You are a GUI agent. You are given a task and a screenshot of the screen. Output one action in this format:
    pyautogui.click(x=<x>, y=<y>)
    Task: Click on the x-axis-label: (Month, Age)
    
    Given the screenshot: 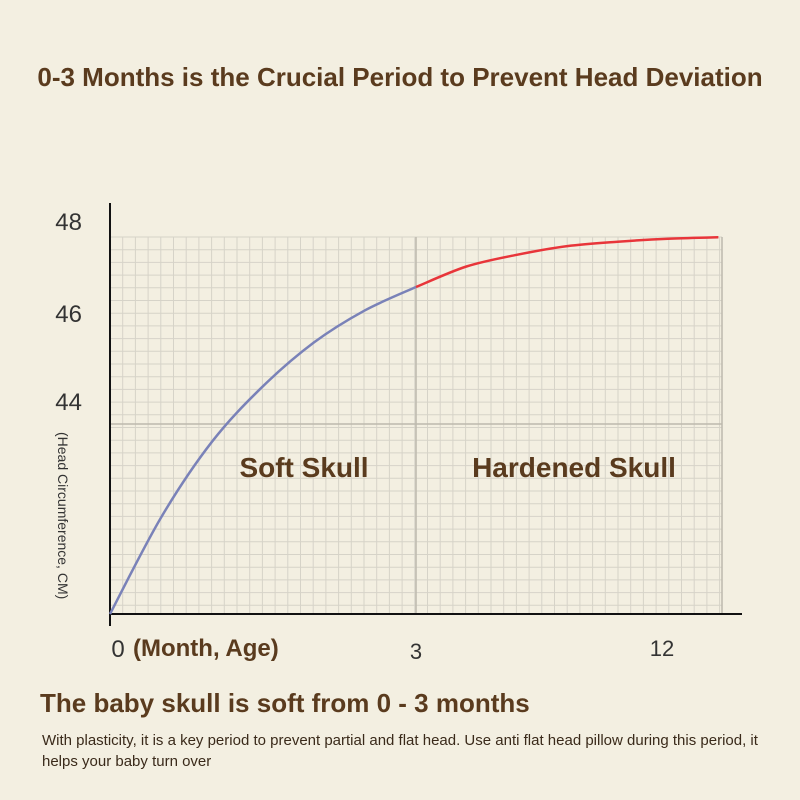 What is the action you would take?
    pyautogui.click(x=206, y=648)
    